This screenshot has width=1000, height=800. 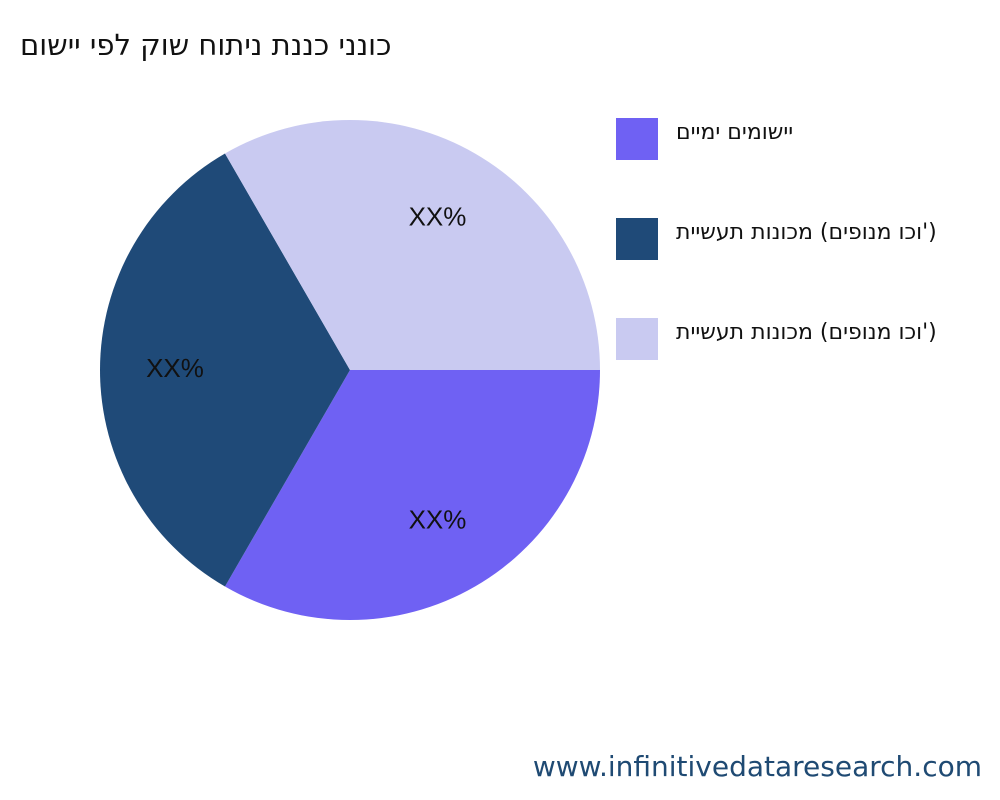 What do you see at coordinates (808, 148) in the screenshot?
I see `legend-item: םיימי םימושיי` at bounding box center [808, 148].